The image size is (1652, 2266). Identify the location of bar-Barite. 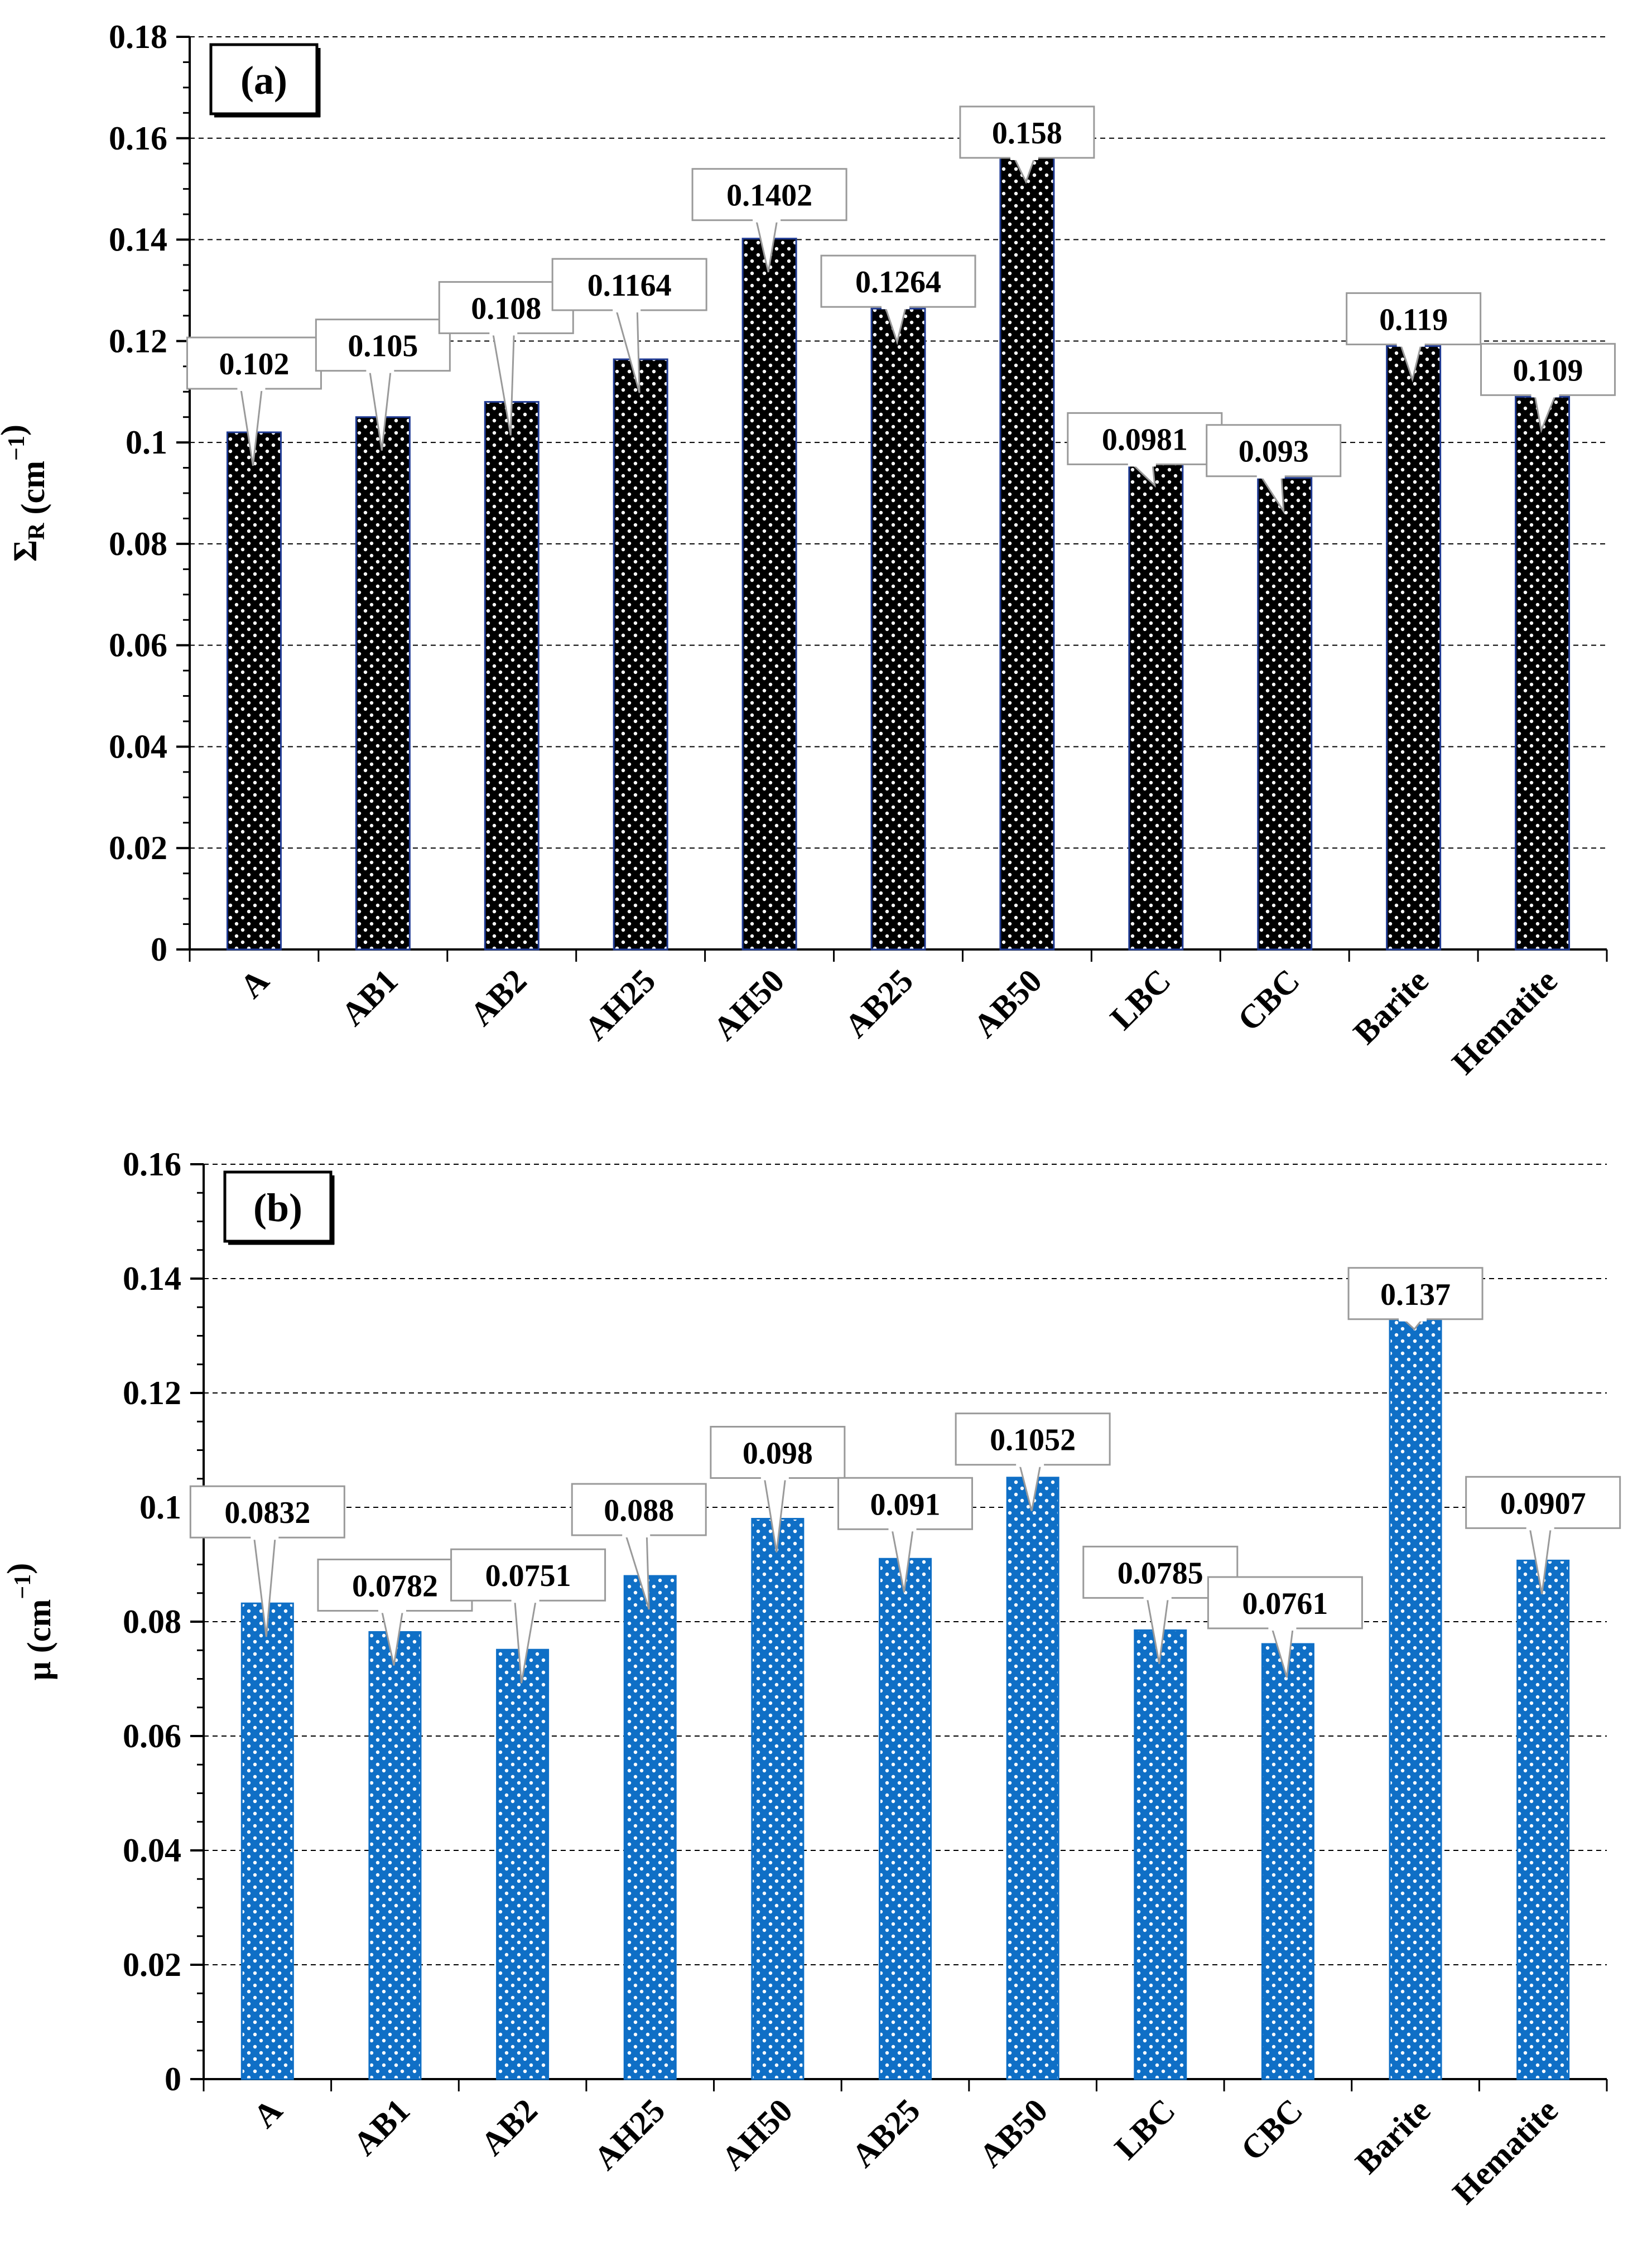
(1414, 648).